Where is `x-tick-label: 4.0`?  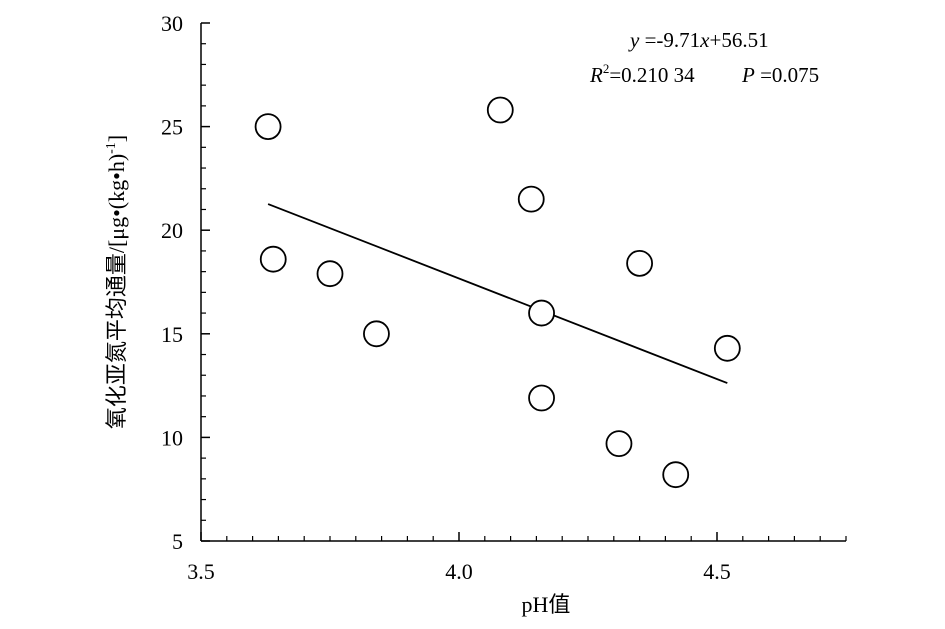 x-tick-label: 4.0 is located at coordinates (459, 571).